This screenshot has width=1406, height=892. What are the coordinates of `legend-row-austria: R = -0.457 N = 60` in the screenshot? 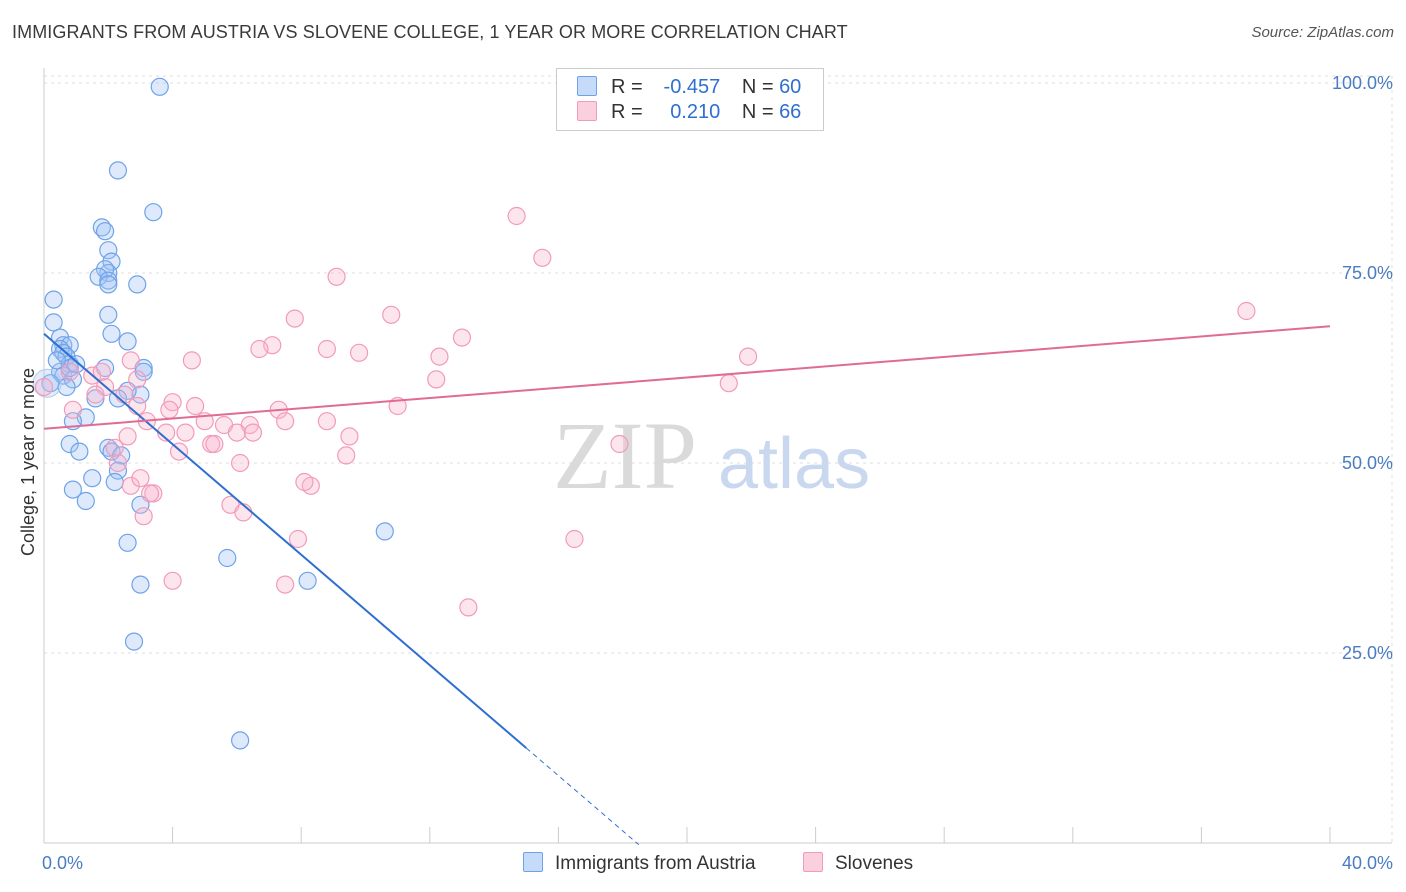 It's located at (689, 88).